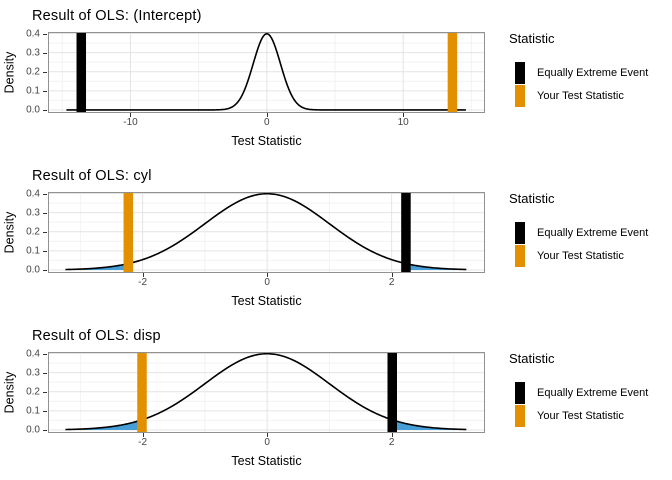  What do you see at coordinates (130, 122) in the screenshot?
I see `x-tick-label: -10` at bounding box center [130, 122].